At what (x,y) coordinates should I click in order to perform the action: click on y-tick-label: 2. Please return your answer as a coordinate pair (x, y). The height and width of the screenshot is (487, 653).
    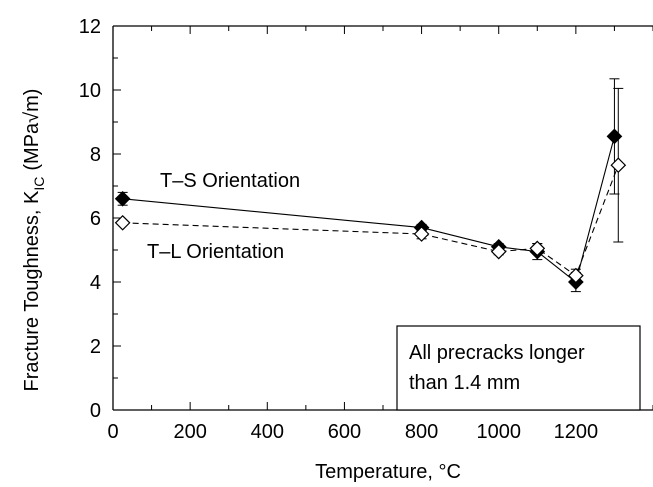
    Looking at the image, I should click on (95, 347).